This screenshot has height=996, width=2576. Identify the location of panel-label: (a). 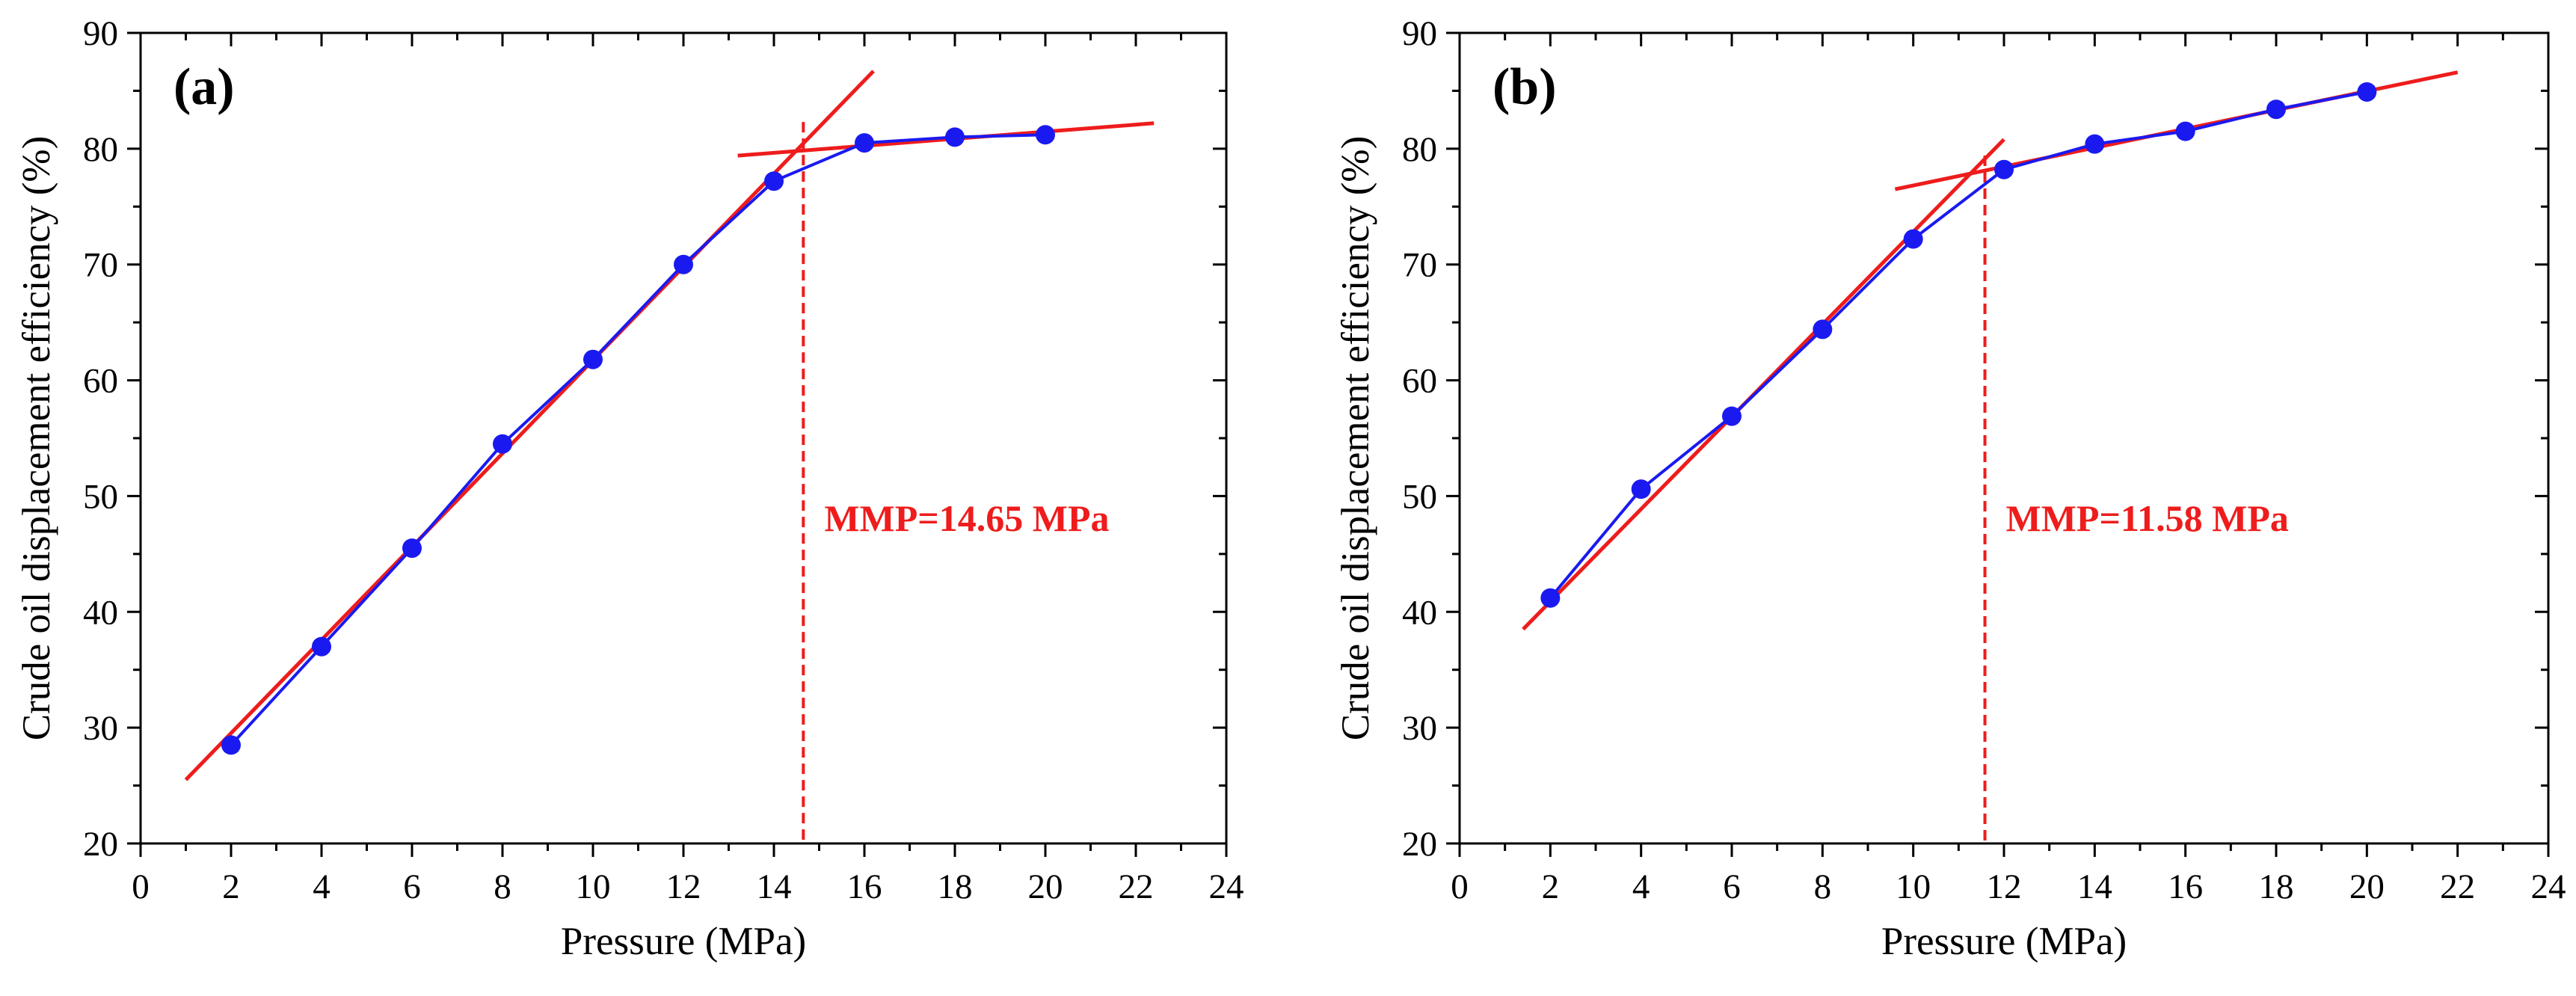
(204, 87).